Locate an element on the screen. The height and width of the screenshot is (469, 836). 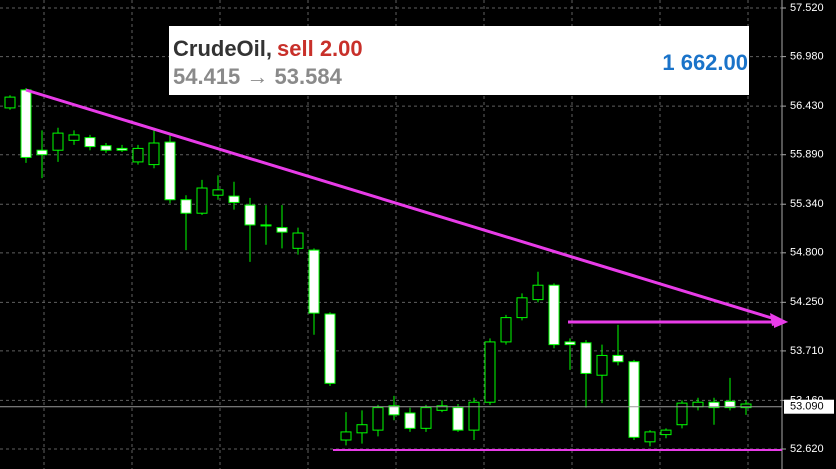
y-tick-label: 54.800 is located at coordinates (807, 253).